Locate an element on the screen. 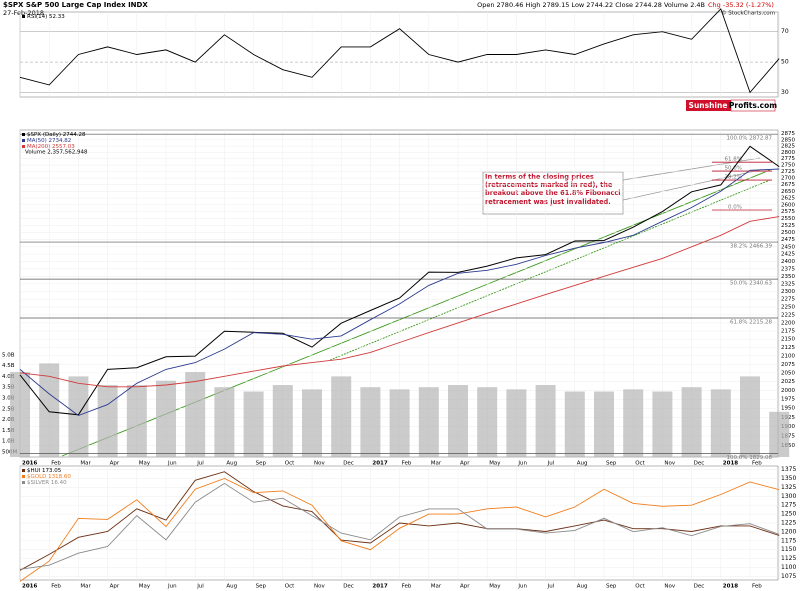 The height and width of the screenshot is (591, 800). y-tick-label: 2050 is located at coordinates (788, 373).